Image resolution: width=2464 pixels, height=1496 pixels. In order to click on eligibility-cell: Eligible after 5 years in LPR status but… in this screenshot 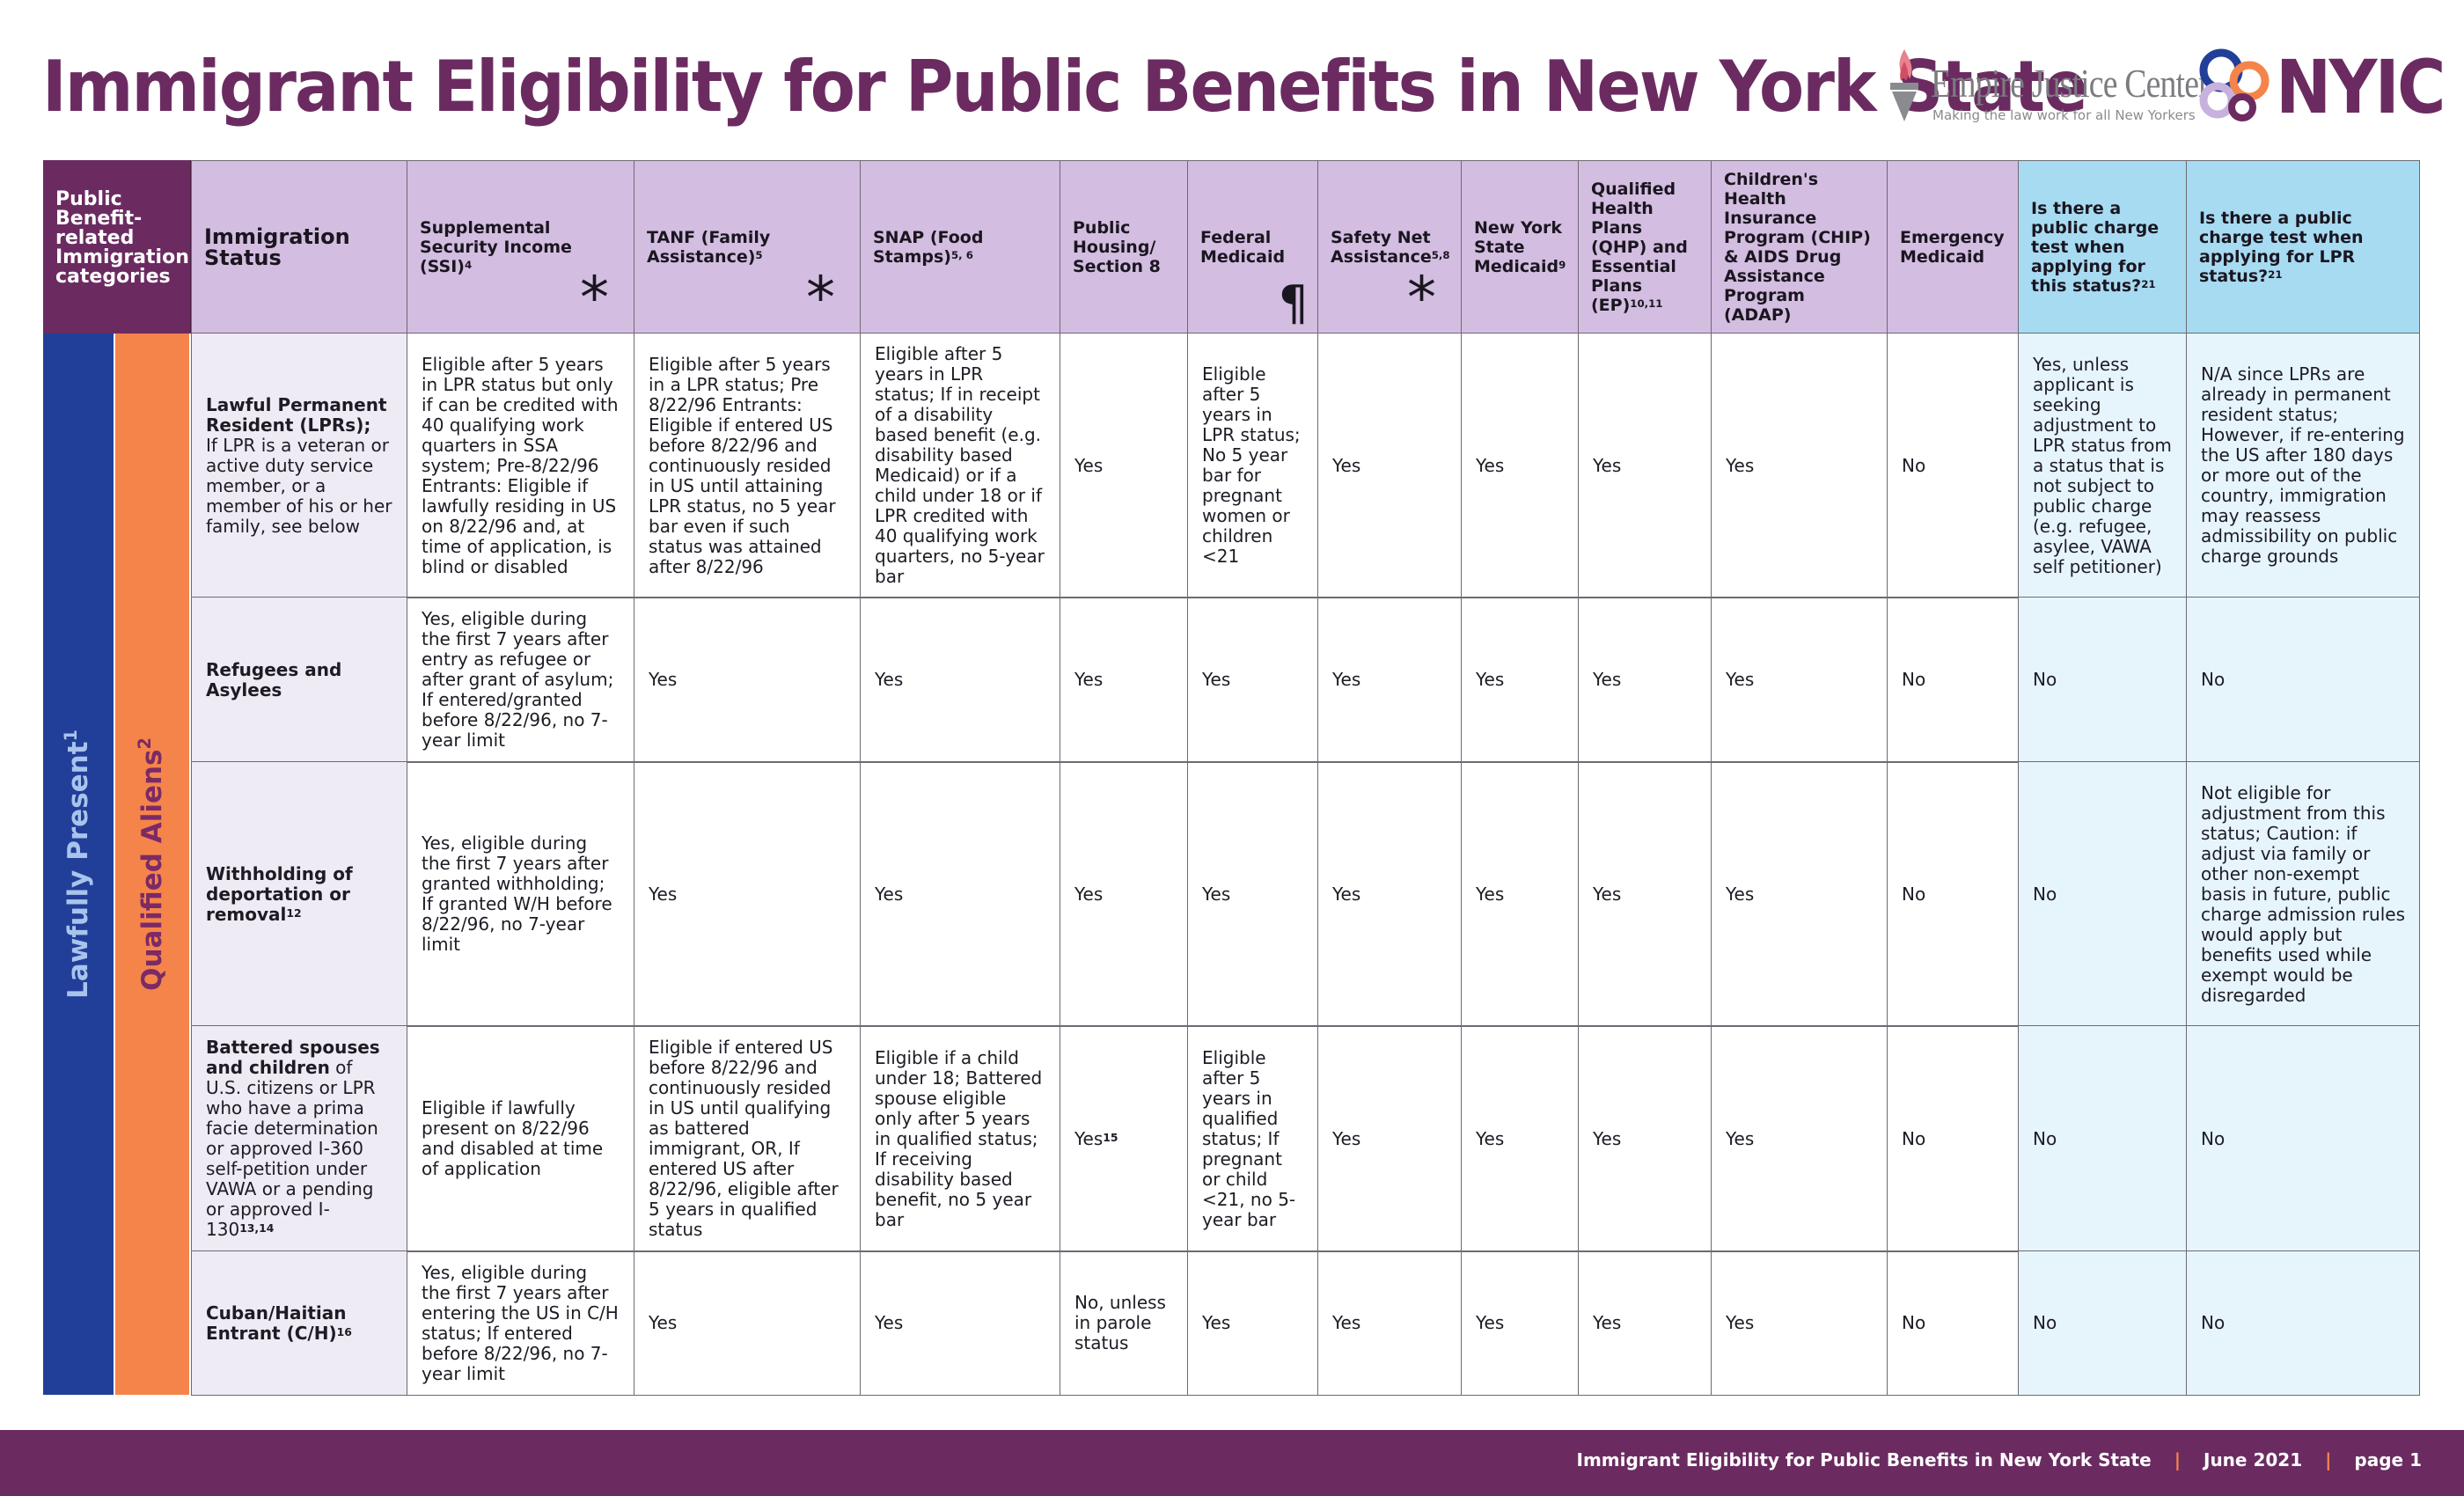, I will do `click(520, 465)`.